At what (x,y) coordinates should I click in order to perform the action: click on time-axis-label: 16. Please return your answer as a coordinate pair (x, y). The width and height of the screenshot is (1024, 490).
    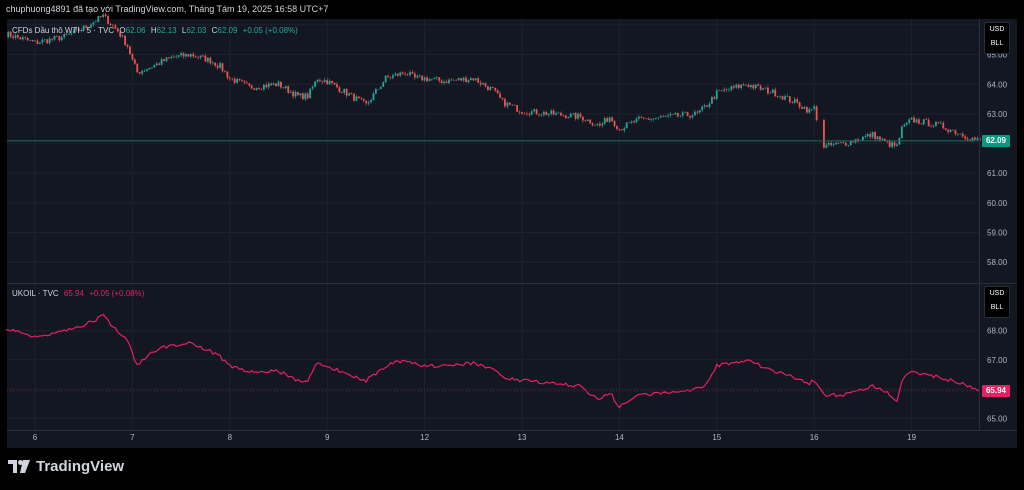
    Looking at the image, I should click on (814, 437).